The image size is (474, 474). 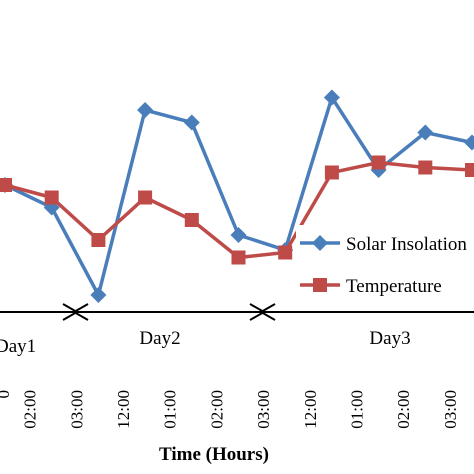 I want to click on x-tick-label: 0, so click(x=6, y=394).